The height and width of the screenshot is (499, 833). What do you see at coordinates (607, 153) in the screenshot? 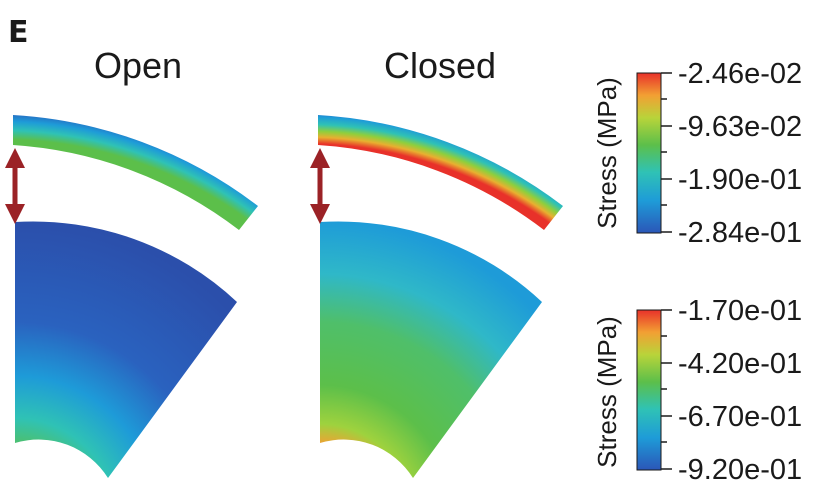
I see `colorbar-top-title: Stress (MPa)` at bounding box center [607, 153].